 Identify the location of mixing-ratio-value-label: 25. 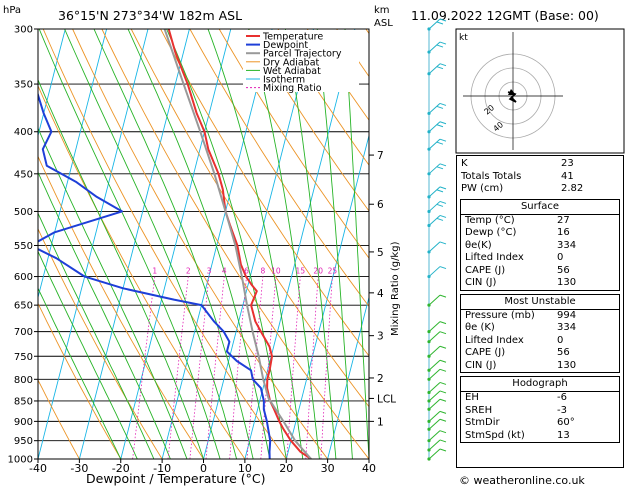
(333, 271).